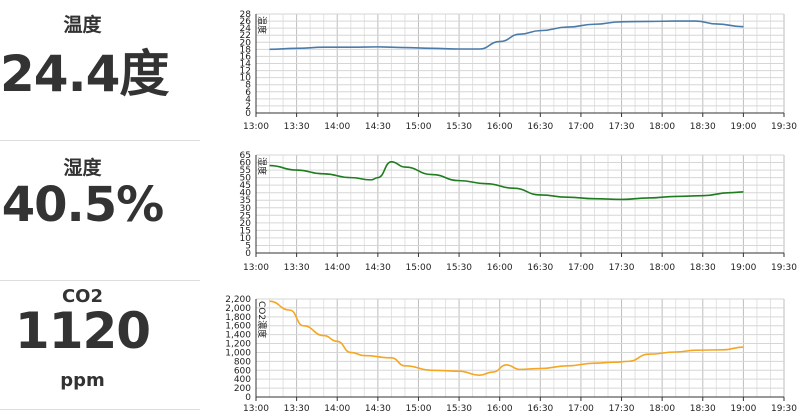 The image size is (800, 420). What do you see at coordinates (262, 25) in the screenshot?
I see `y-axis-label: 温度` at bounding box center [262, 25].